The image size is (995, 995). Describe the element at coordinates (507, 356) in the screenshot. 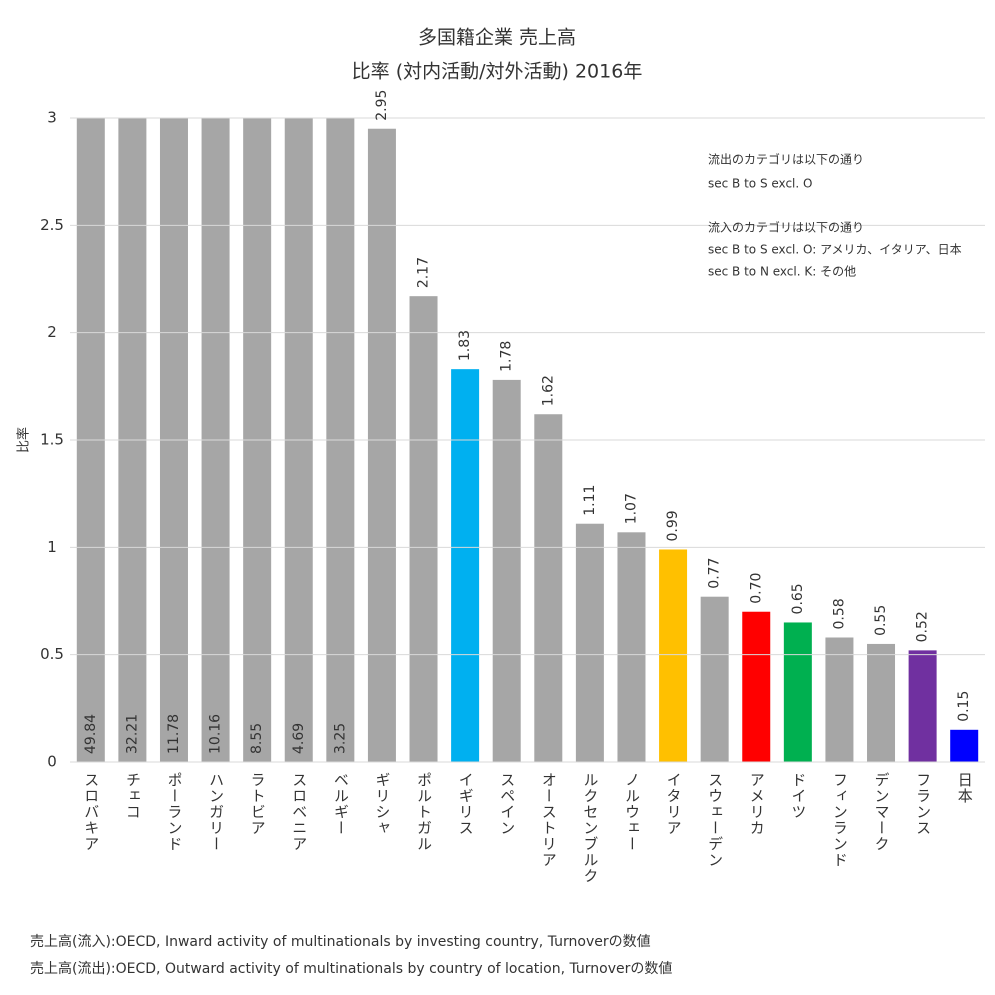

I see `data-label: 1.78` at that location.